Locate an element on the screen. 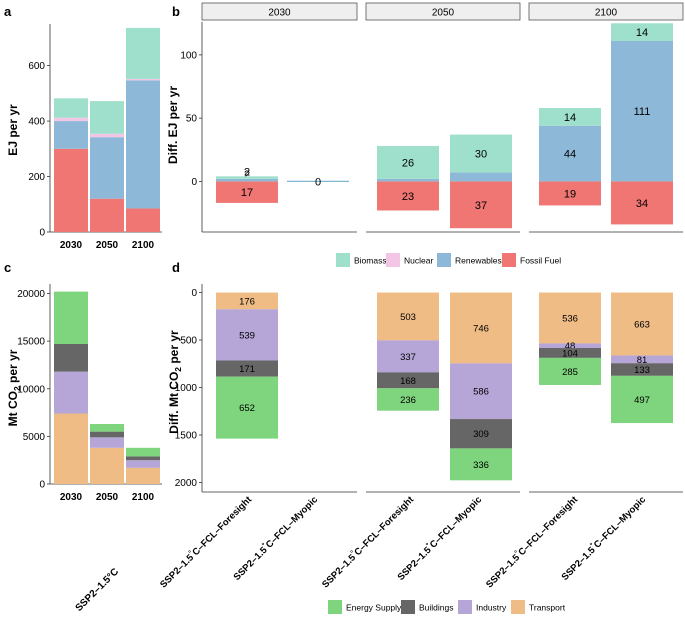  legend-label-energy-supply: Energy Supply is located at coordinates (374, 608).